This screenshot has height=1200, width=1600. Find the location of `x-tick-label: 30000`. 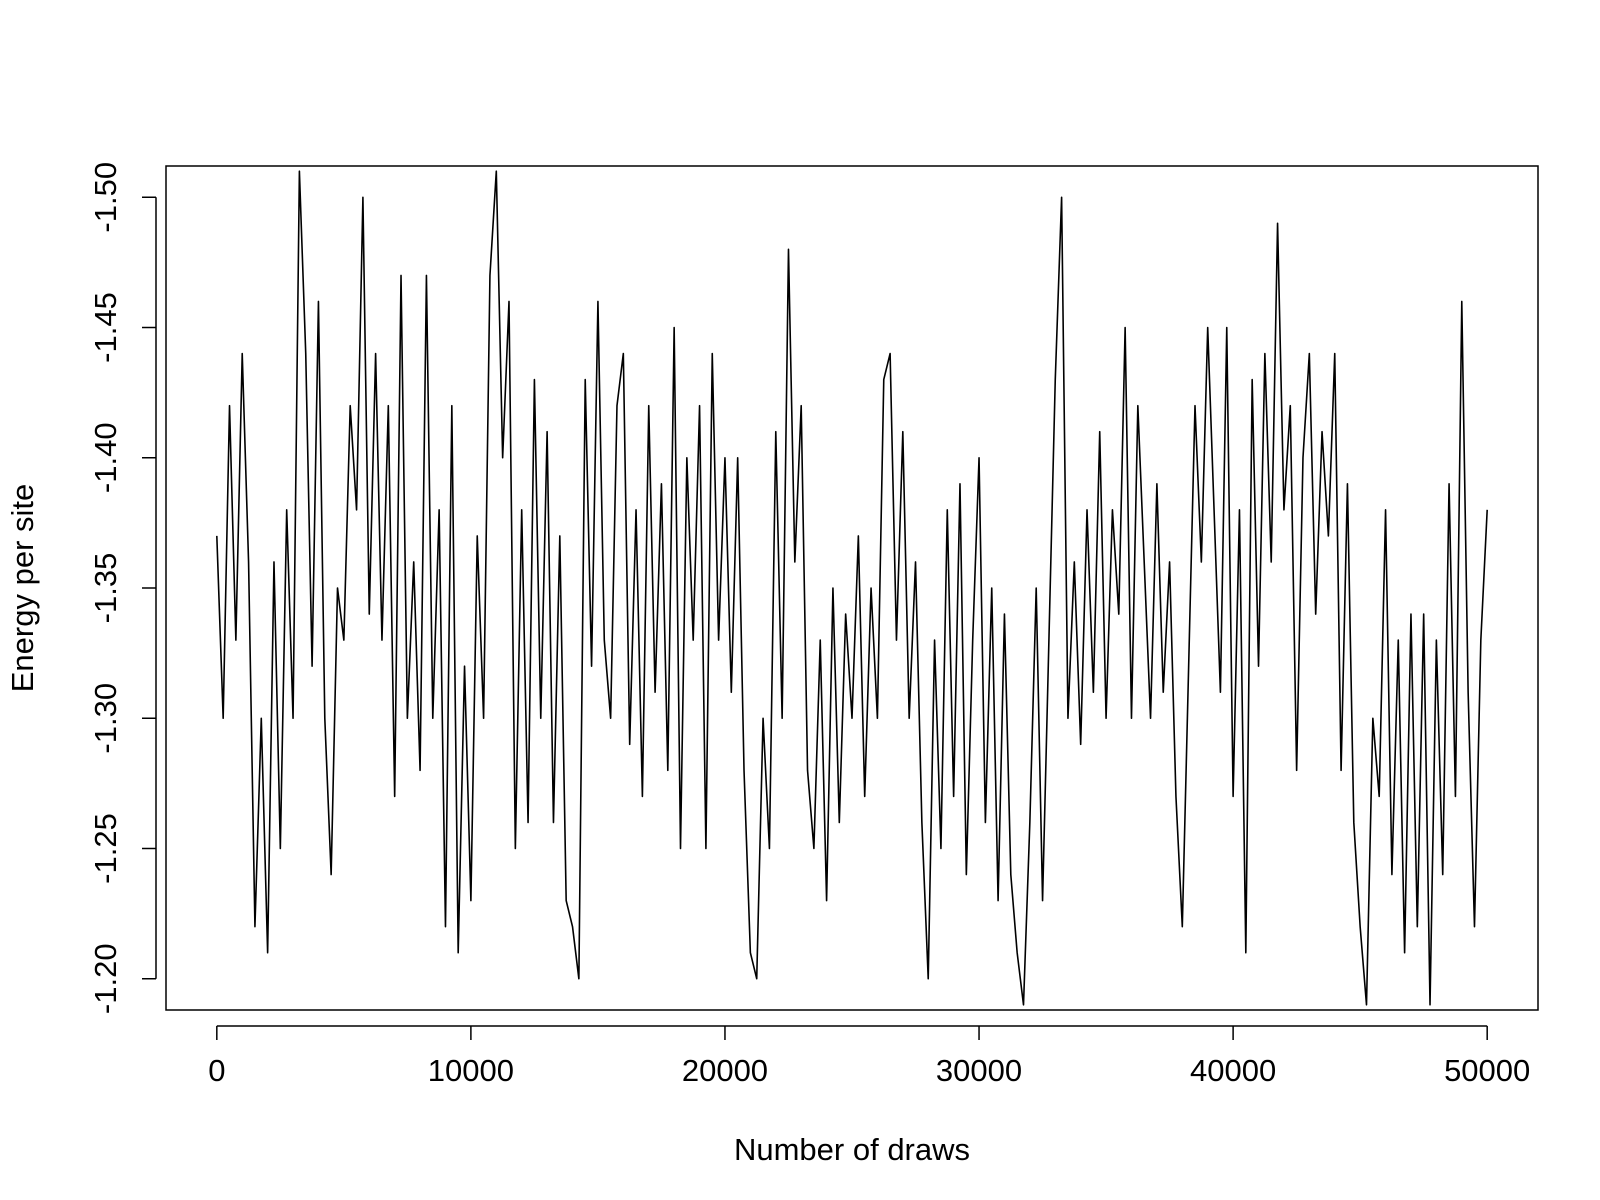

x-tick-label: 30000 is located at coordinates (979, 1070).